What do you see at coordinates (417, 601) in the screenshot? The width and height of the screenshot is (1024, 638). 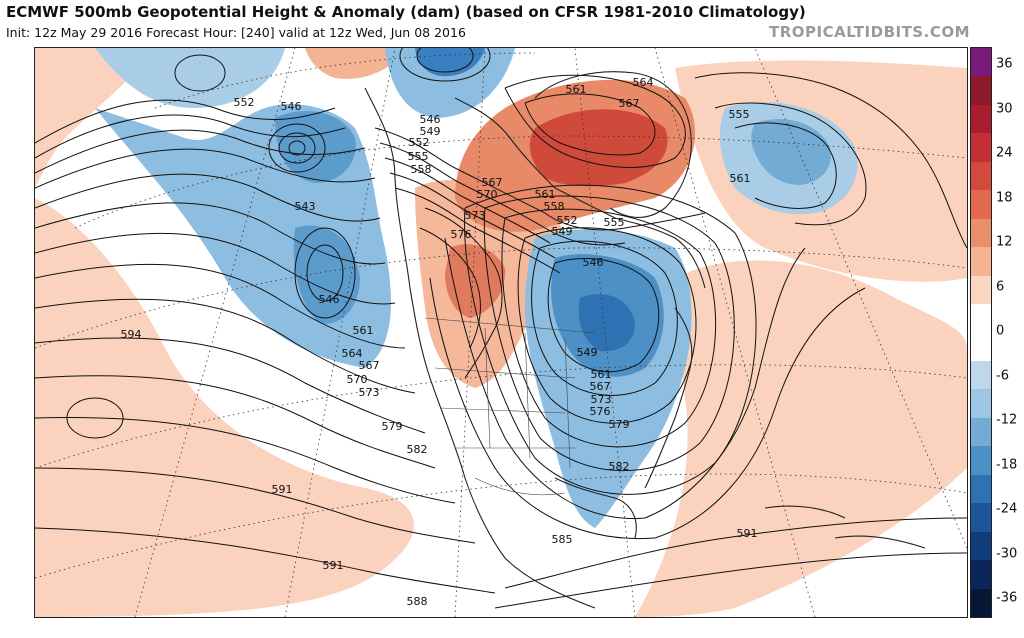 I see `contour-label: 588` at bounding box center [417, 601].